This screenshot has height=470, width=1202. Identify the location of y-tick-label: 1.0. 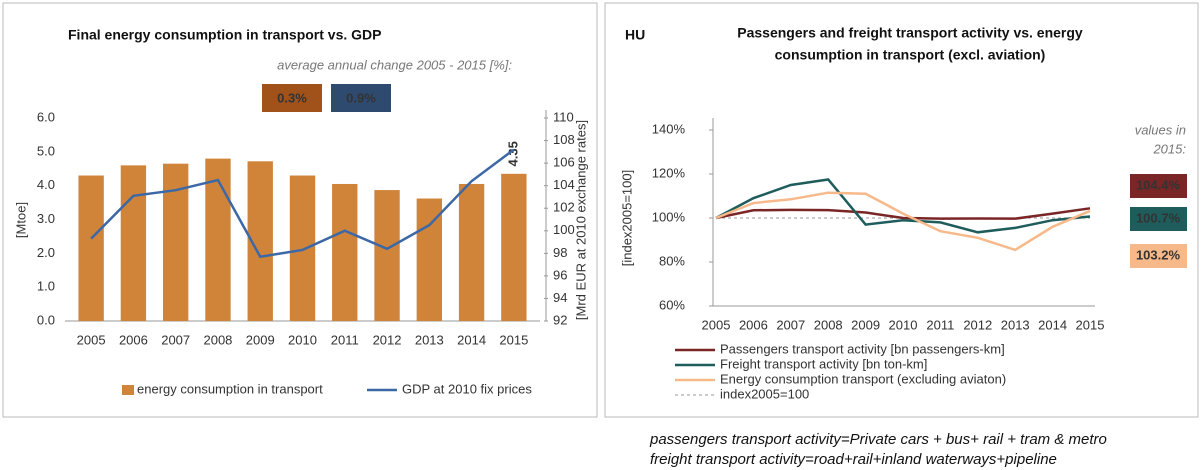
(46, 286).